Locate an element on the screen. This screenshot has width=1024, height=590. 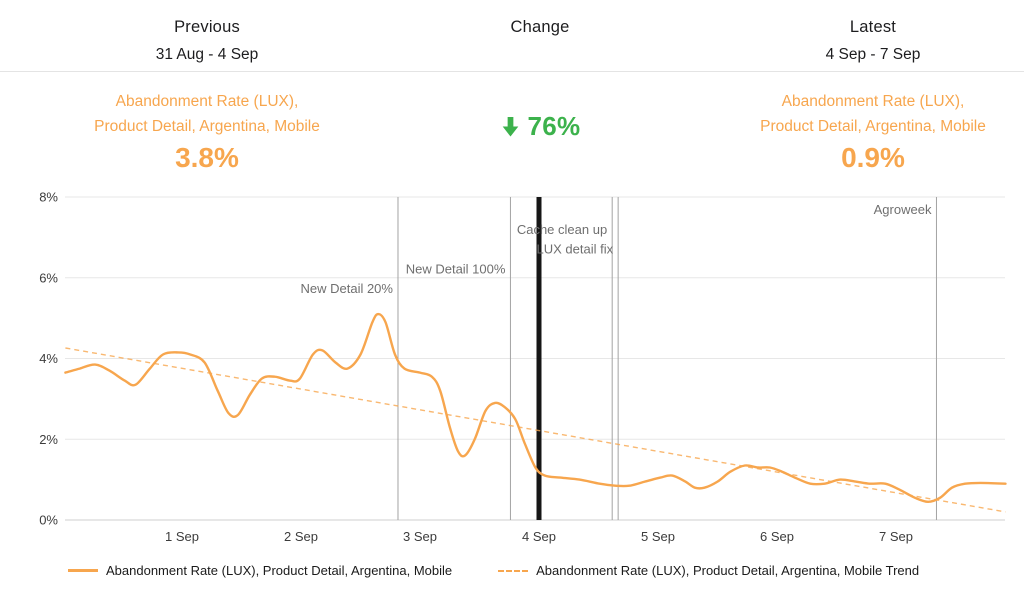
previous-metric-value: 3.8% is located at coordinates (207, 157).